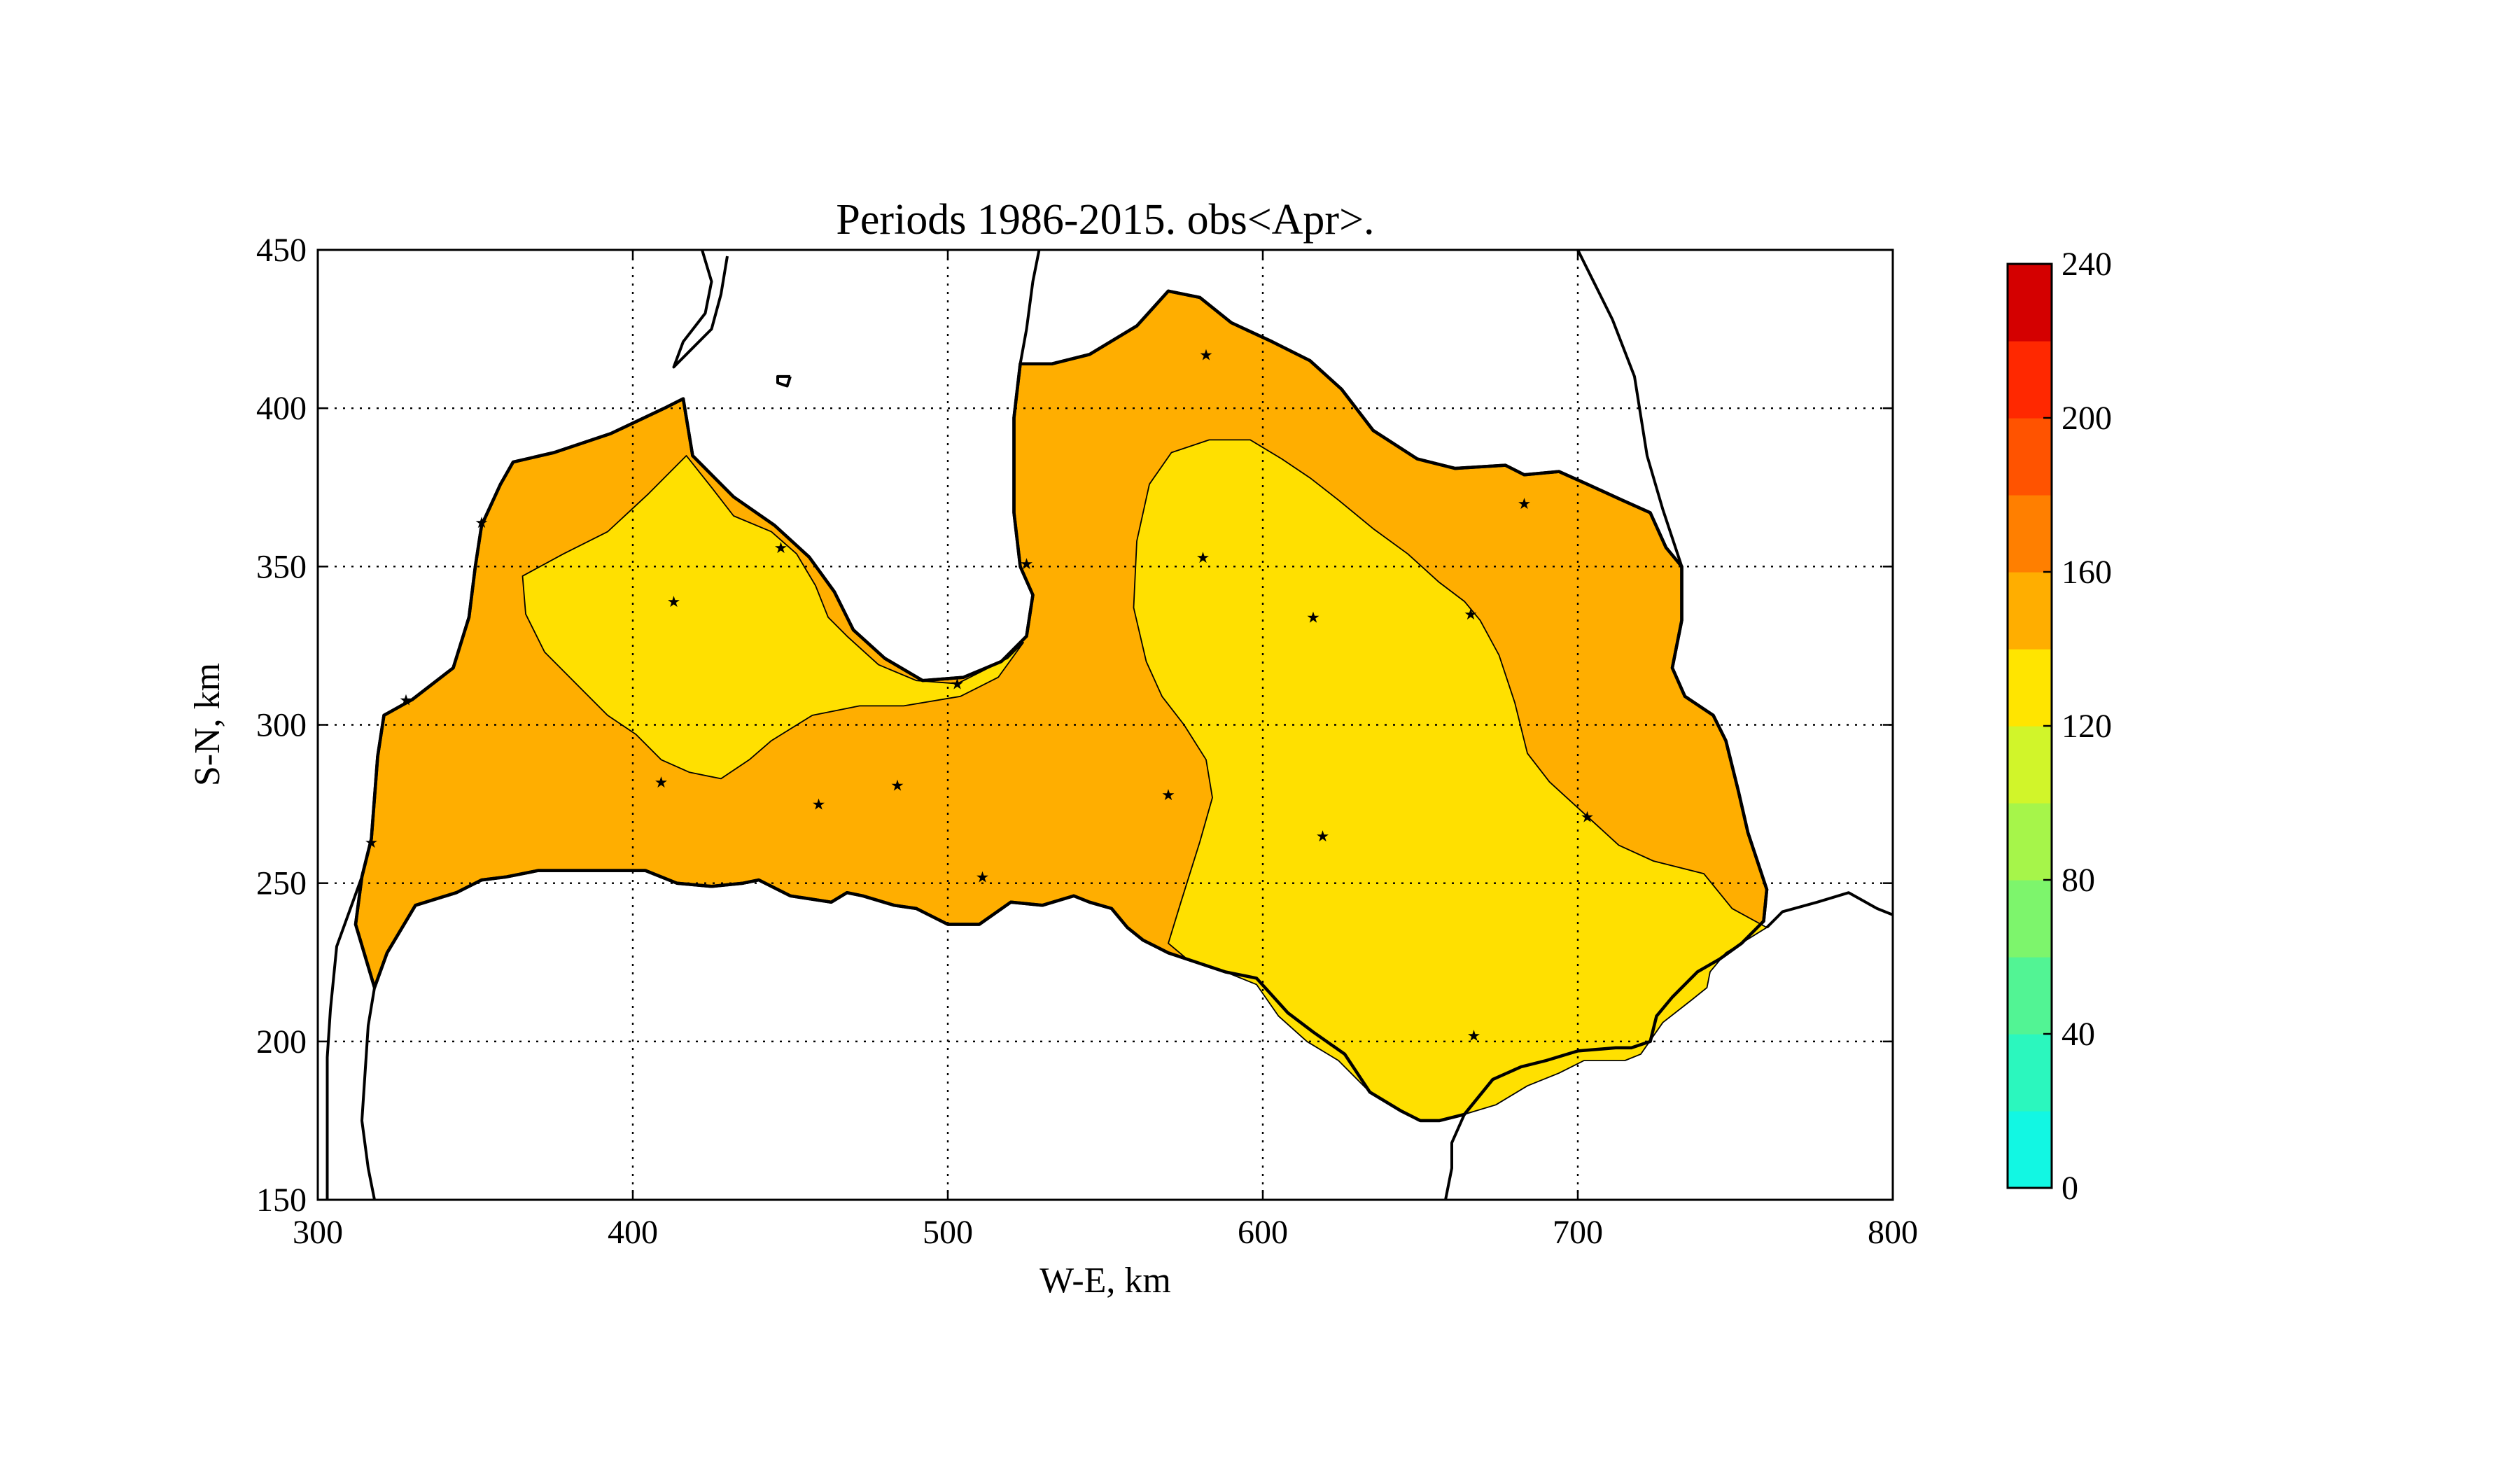 The width and height of the screenshot is (2520, 1470). What do you see at coordinates (281, 1200) in the screenshot?
I see `y-tick-label: 150` at bounding box center [281, 1200].